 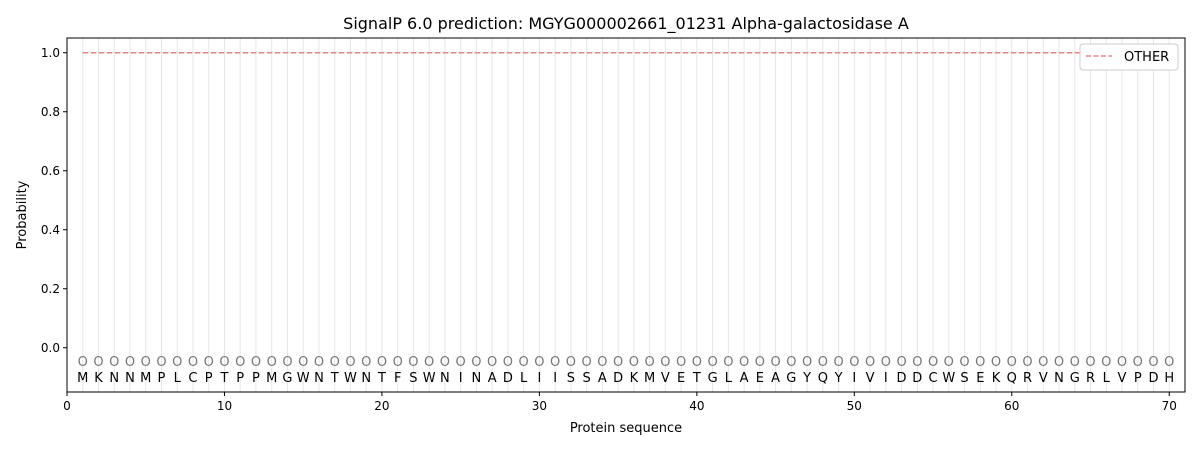 What do you see at coordinates (50, 230) in the screenshot?
I see `y-tick-label: 0.4` at bounding box center [50, 230].